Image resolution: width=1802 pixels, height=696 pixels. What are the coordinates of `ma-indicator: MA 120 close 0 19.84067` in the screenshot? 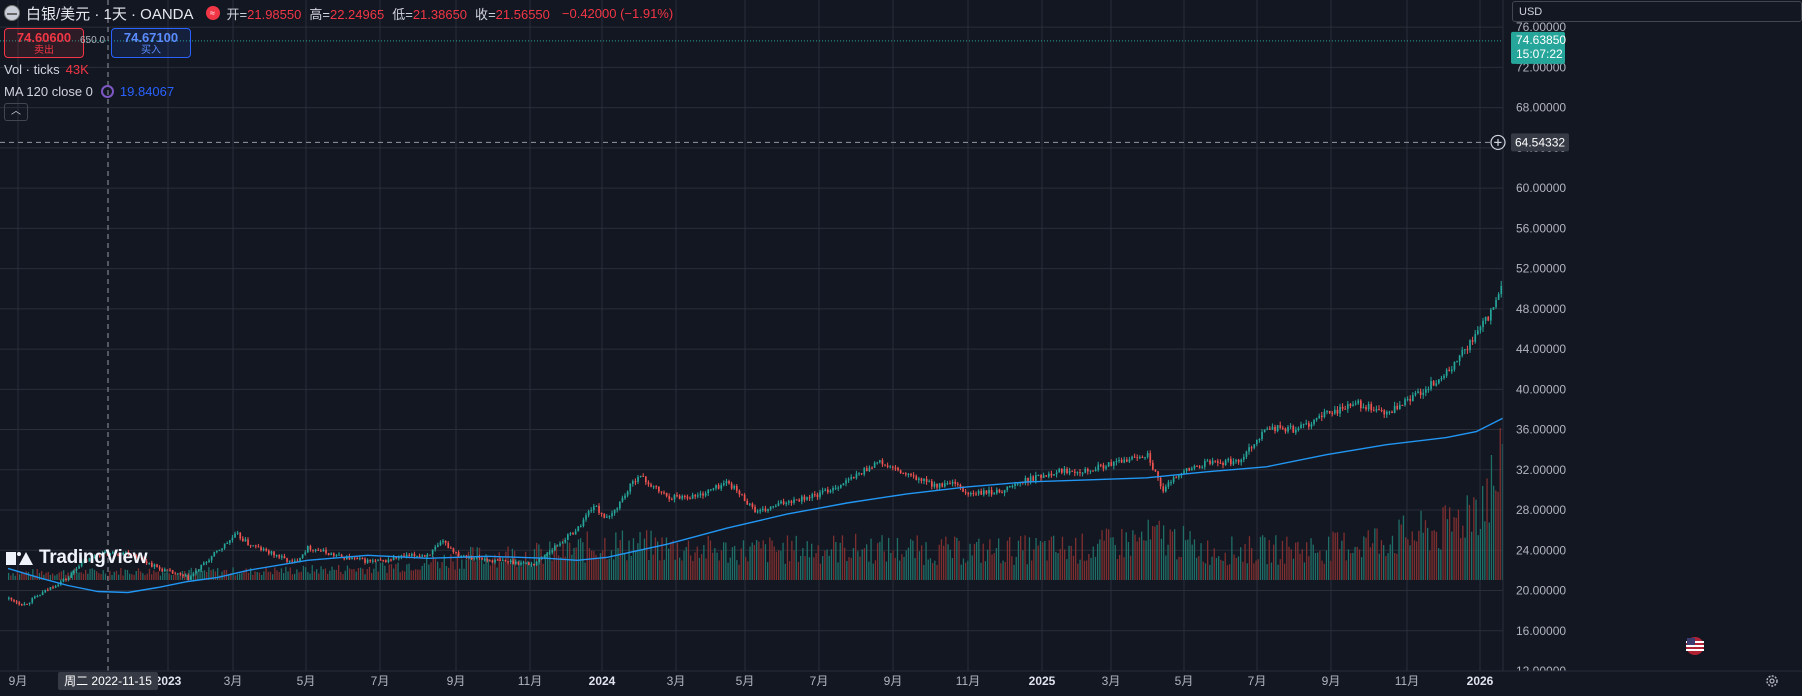 It's located at (89, 91).